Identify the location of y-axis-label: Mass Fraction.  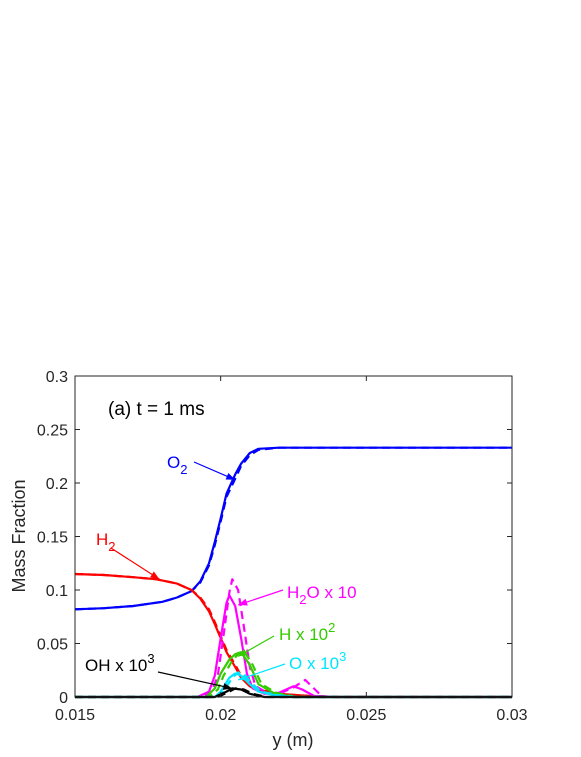
(19, 535).